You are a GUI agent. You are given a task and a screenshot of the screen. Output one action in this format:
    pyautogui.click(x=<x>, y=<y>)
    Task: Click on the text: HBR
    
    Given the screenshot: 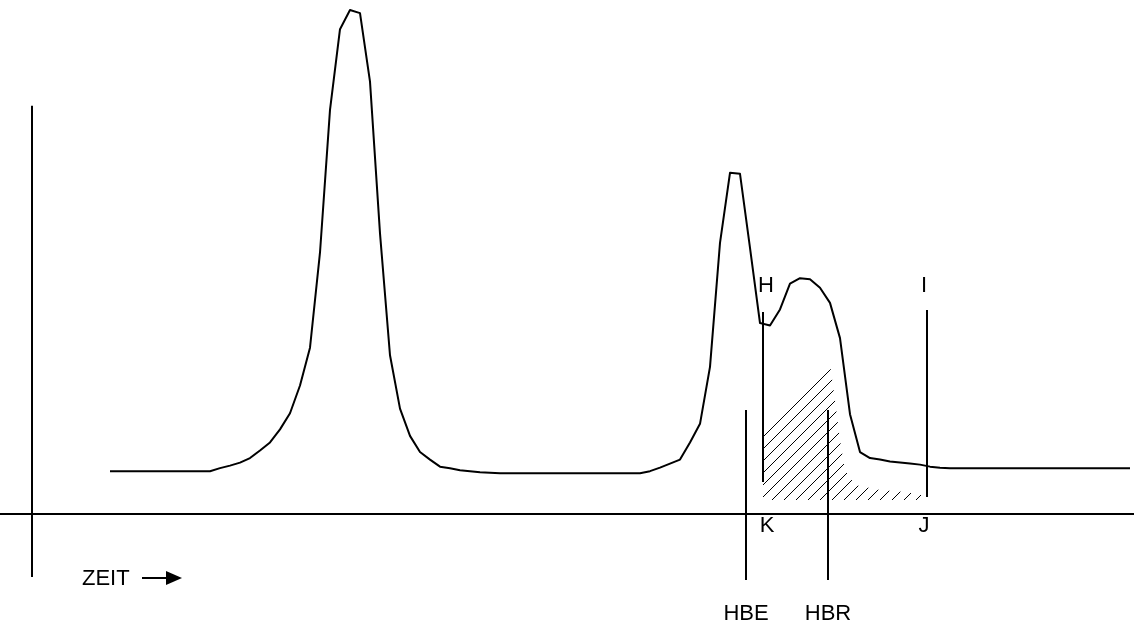 What is the action you would take?
    pyautogui.click(x=828, y=613)
    